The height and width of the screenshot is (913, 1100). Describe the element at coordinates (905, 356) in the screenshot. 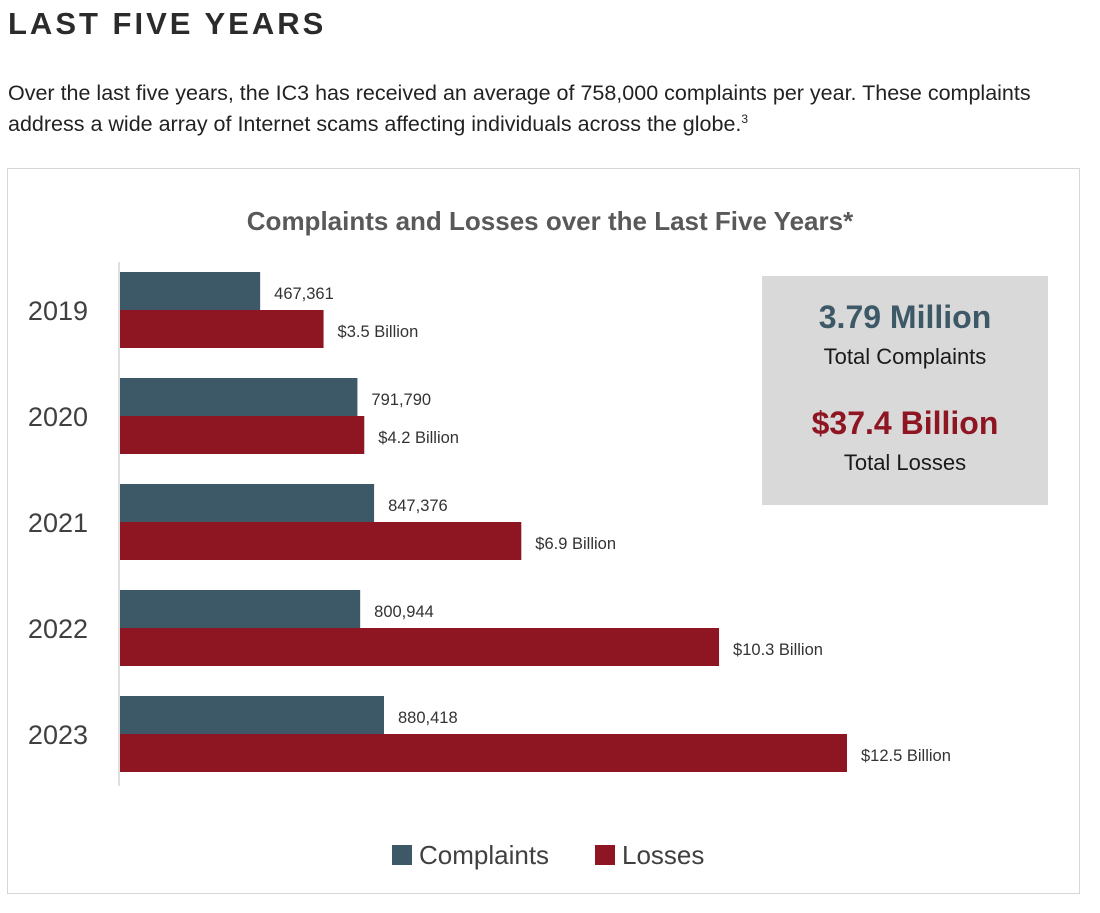

I see `total-complaints-label: Total Complaints` at that location.